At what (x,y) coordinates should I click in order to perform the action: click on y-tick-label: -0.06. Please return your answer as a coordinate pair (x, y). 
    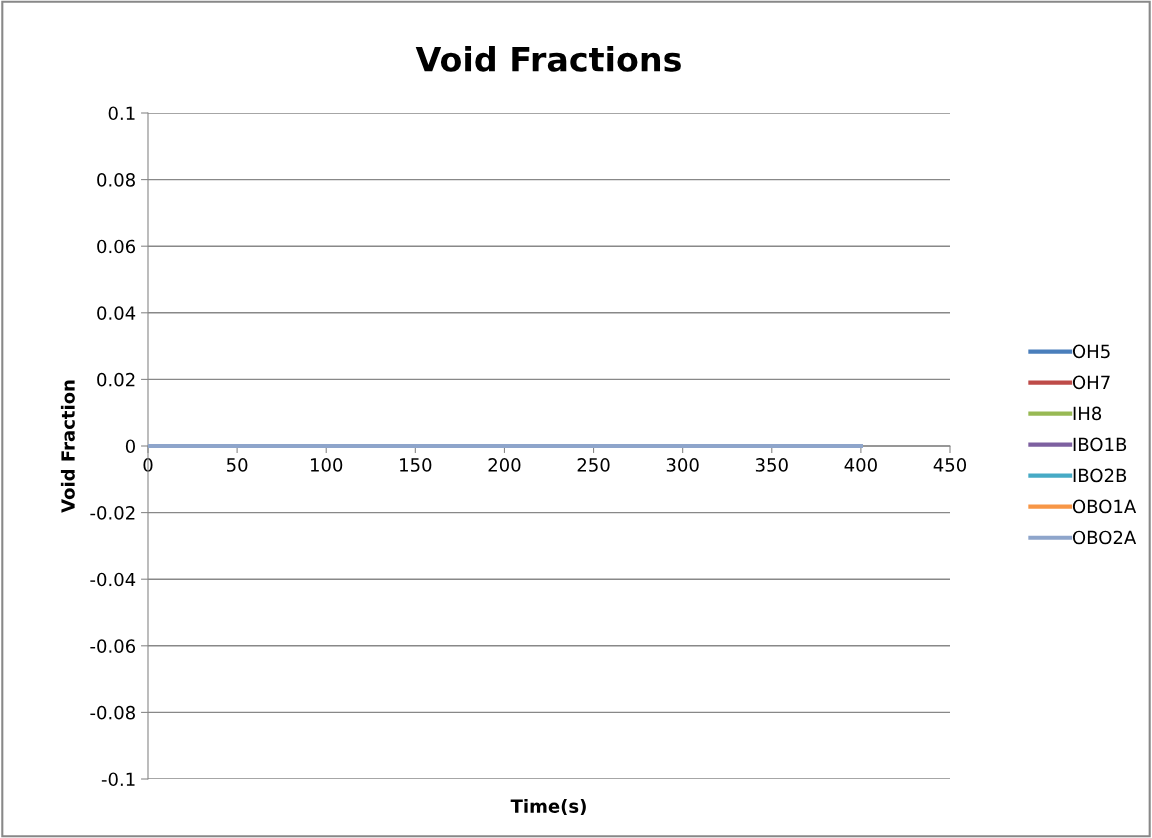
    Looking at the image, I should click on (113, 646).